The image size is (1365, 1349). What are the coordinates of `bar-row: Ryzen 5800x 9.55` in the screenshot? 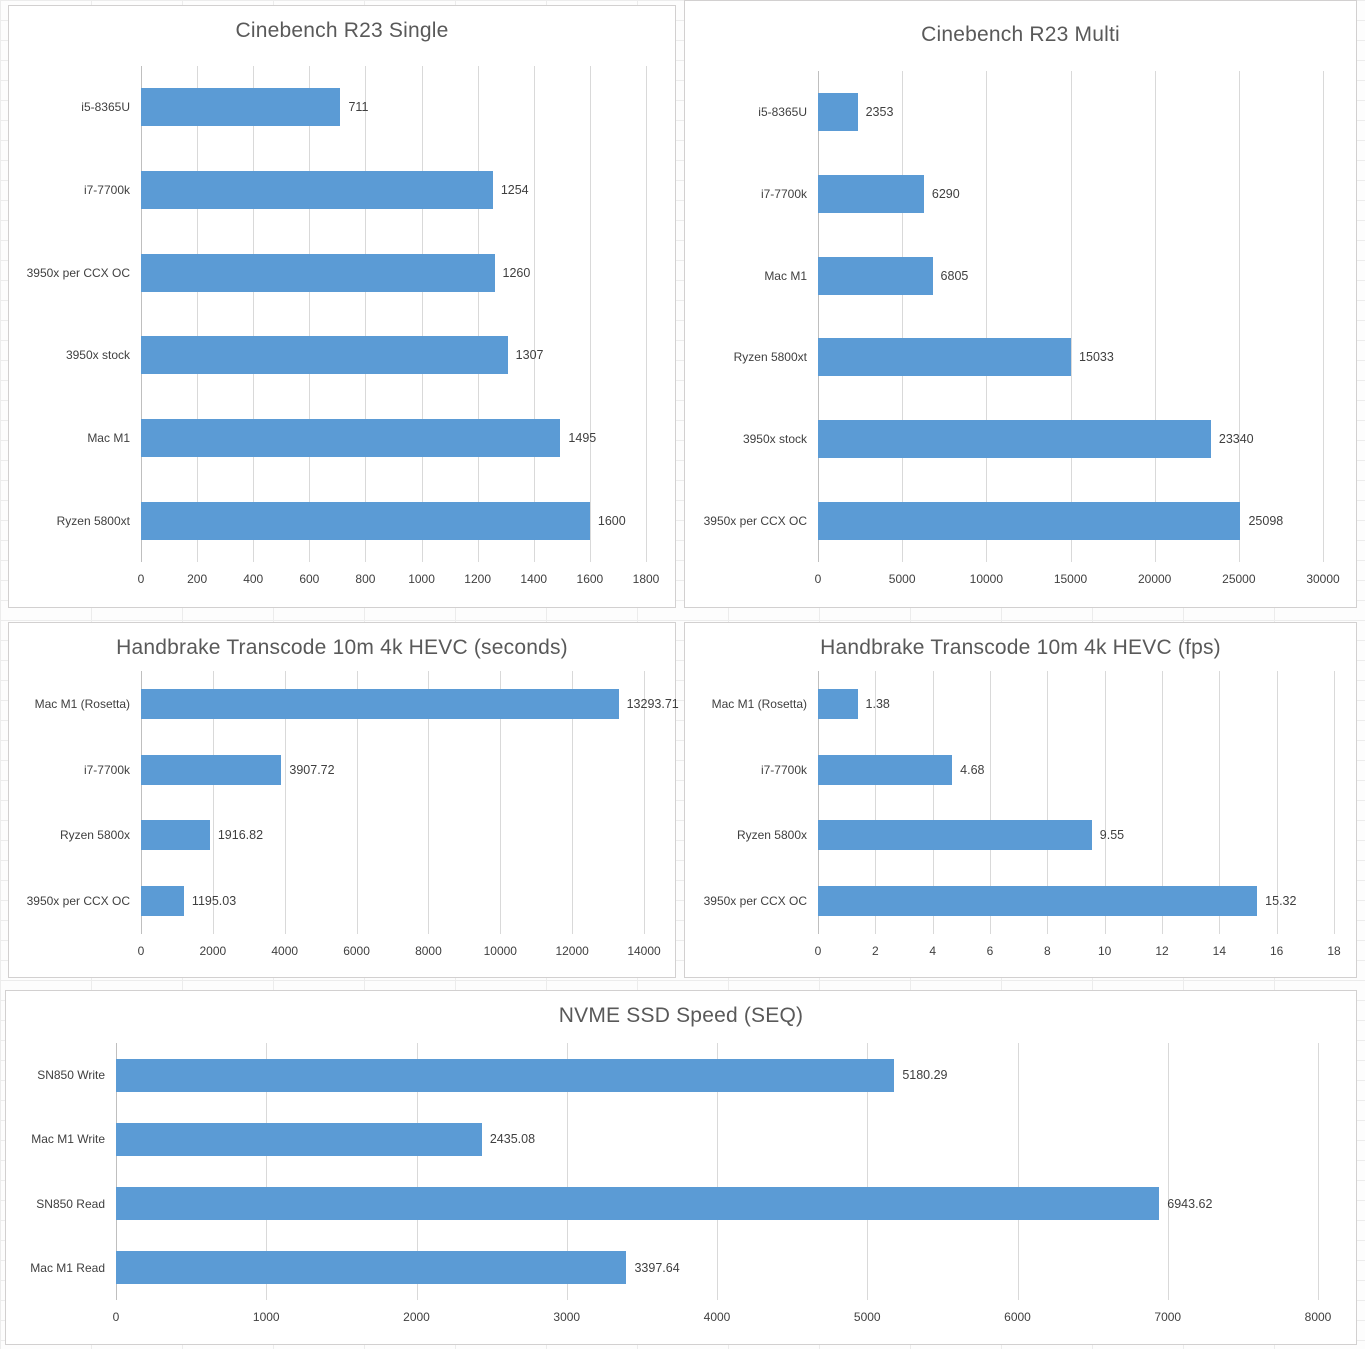 It's located at (1009, 836).